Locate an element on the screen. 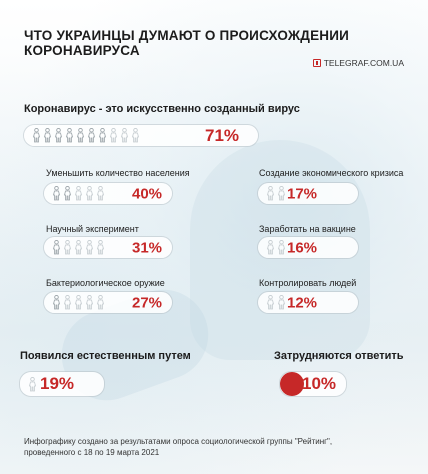  bar-depopulation: 40% is located at coordinates (108, 193).